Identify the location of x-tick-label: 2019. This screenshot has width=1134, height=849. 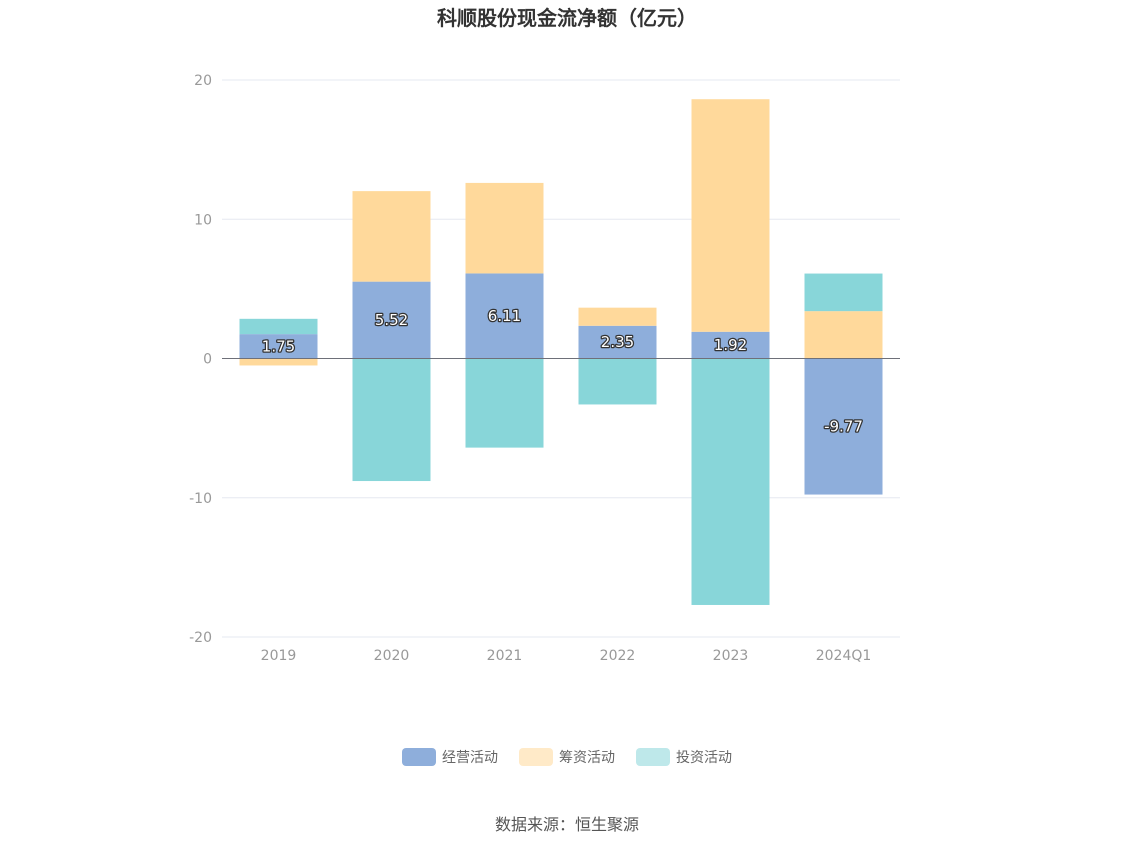
(279, 656).